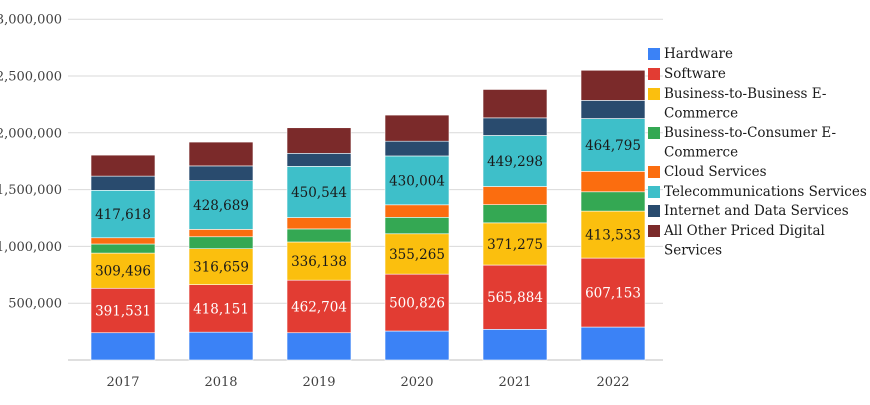 The height and width of the screenshot is (405, 870). I want to click on x-tick-label: 2018, so click(220, 382).